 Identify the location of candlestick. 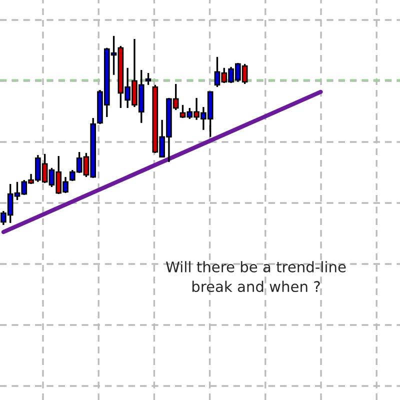
(148, 79).